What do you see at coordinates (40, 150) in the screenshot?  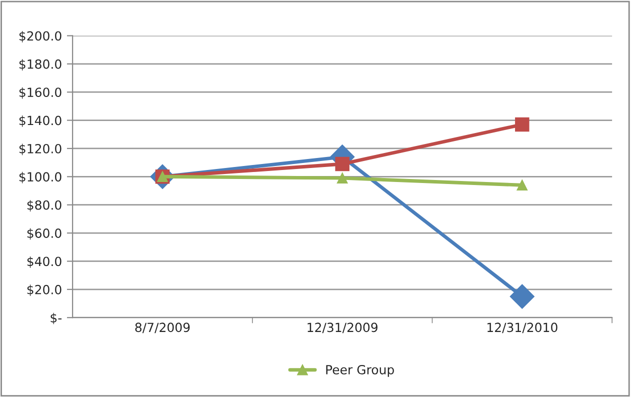 I see `y-tick-label: $120.0` at bounding box center [40, 150].